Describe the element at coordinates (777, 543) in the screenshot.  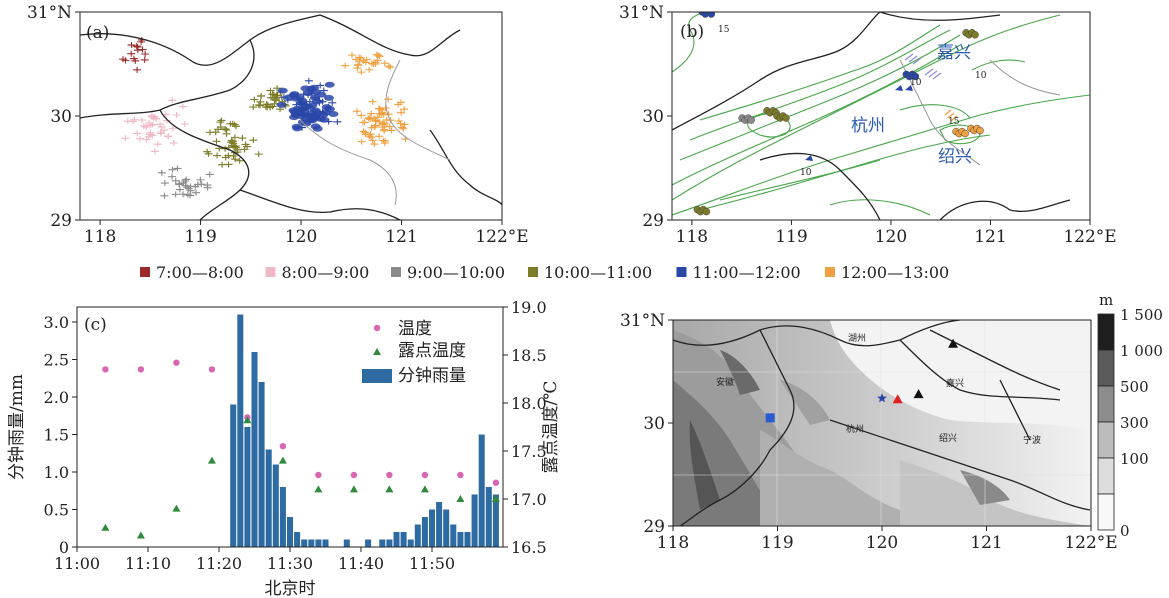
I see `panel-d-x-tick-label: 119` at that location.